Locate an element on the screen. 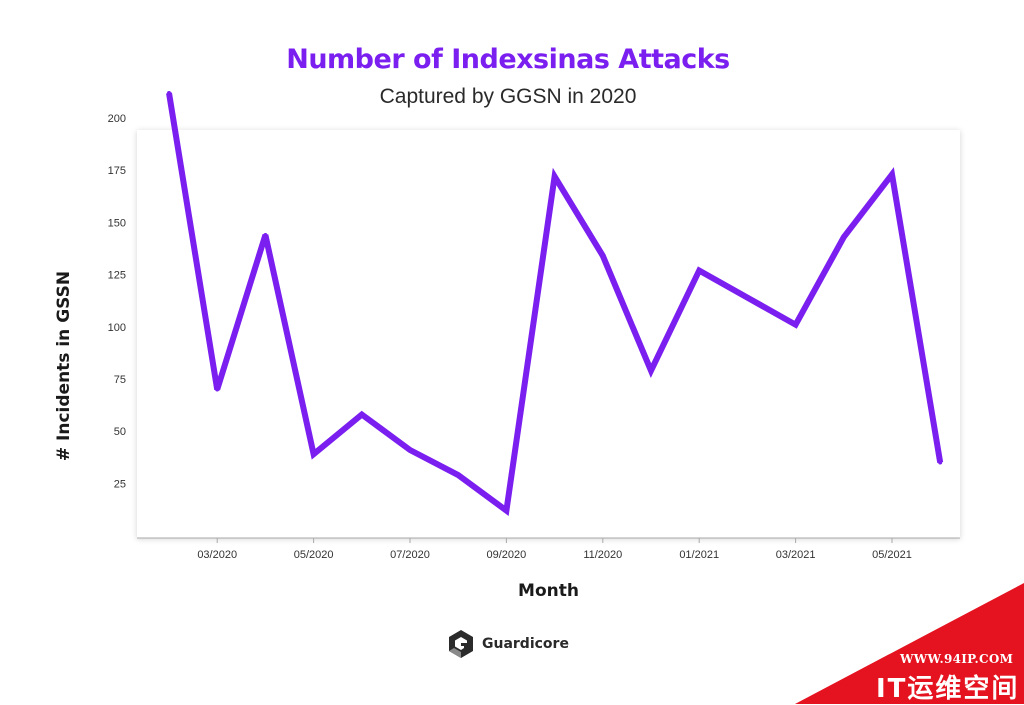  y-tick-label: 25 is located at coordinates (120, 484).